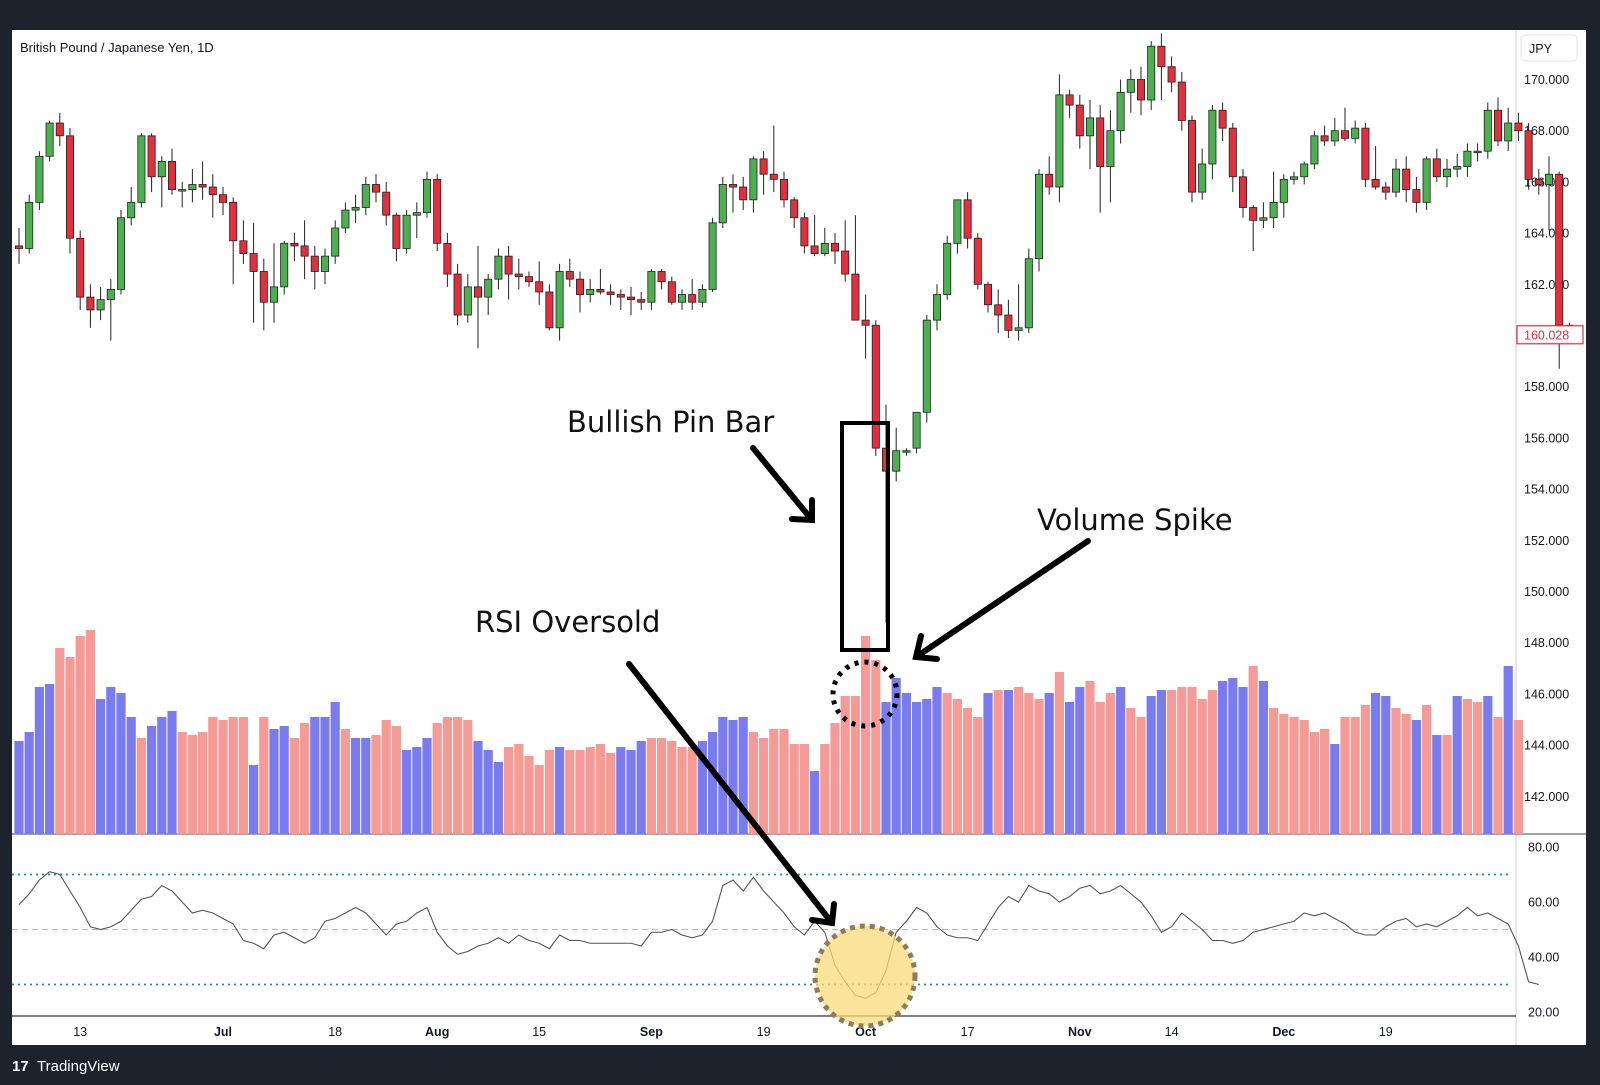 The height and width of the screenshot is (1085, 1600). What do you see at coordinates (20, 1066) in the screenshot?
I see `tv-logo-icon: 17` at bounding box center [20, 1066].